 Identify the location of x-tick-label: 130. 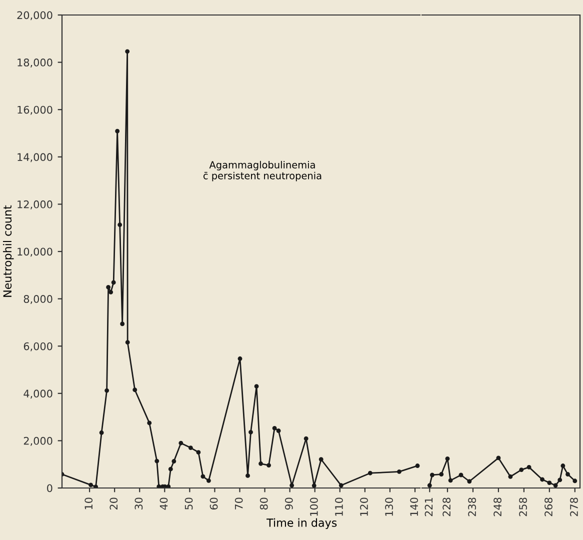
(389, 507).